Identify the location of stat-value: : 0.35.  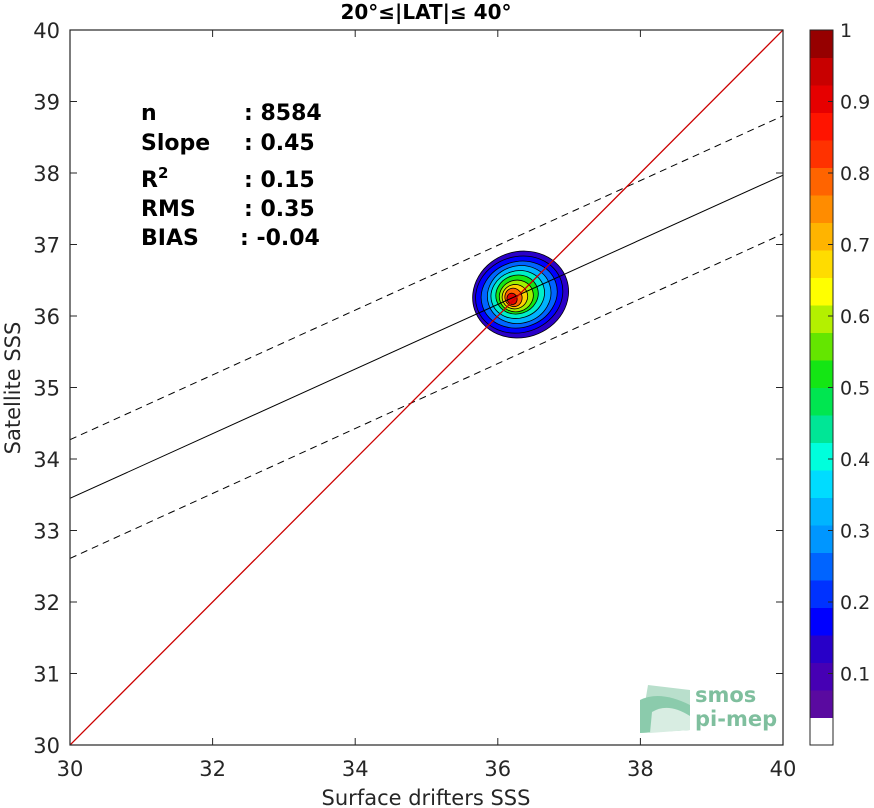
(279, 209).